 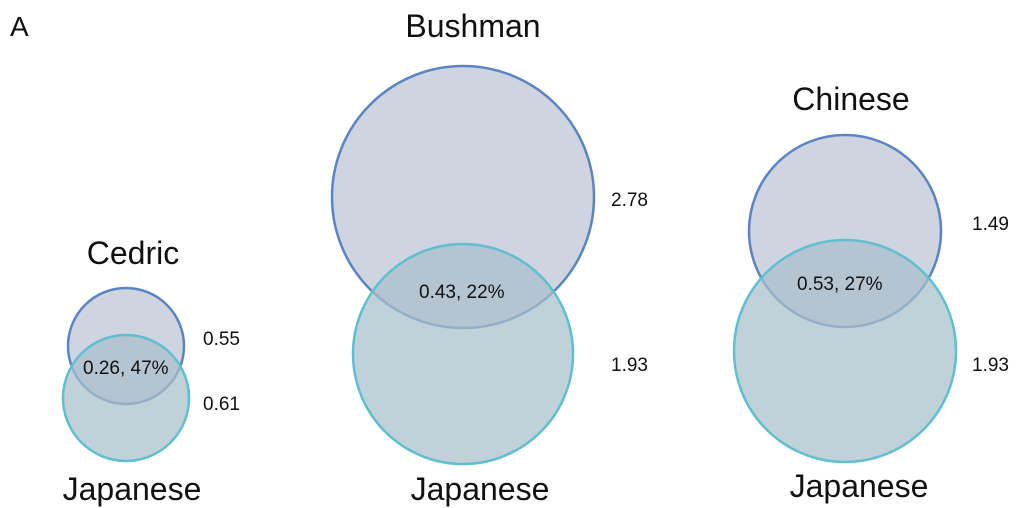 What do you see at coordinates (629, 200) in the screenshot?
I see `venn-2-top-value: 2.78` at bounding box center [629, 200].